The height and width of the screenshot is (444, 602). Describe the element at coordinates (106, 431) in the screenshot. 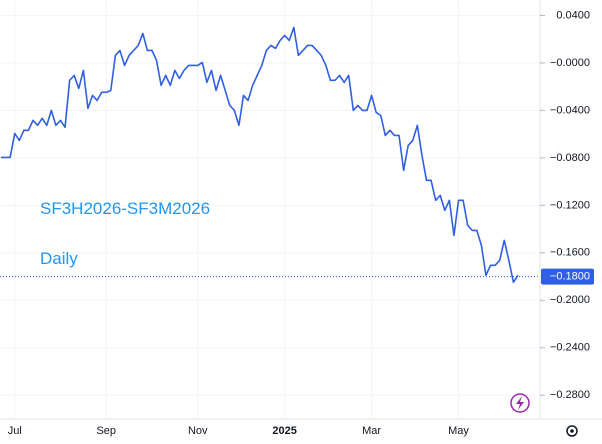

I see `x-tick-label: Sep` at that location.